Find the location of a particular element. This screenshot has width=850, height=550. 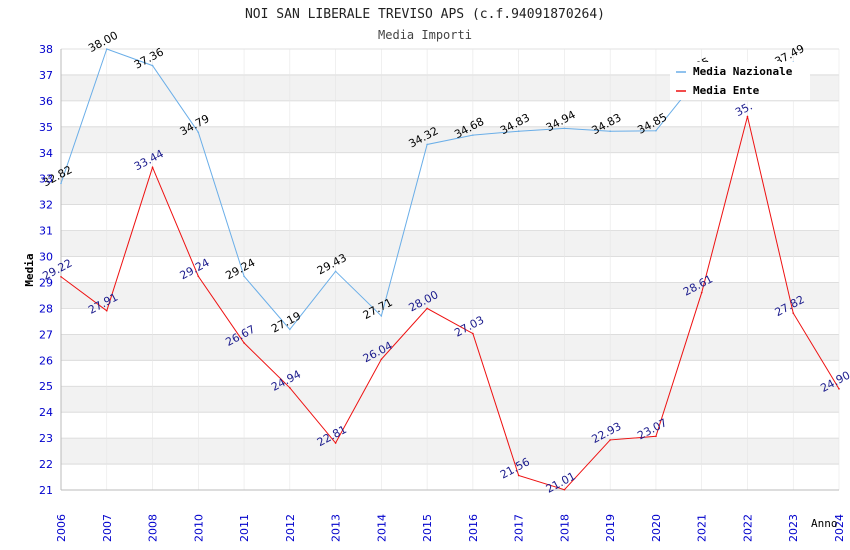

x-tick-label: 2017 is located at coordinates (519, 528).